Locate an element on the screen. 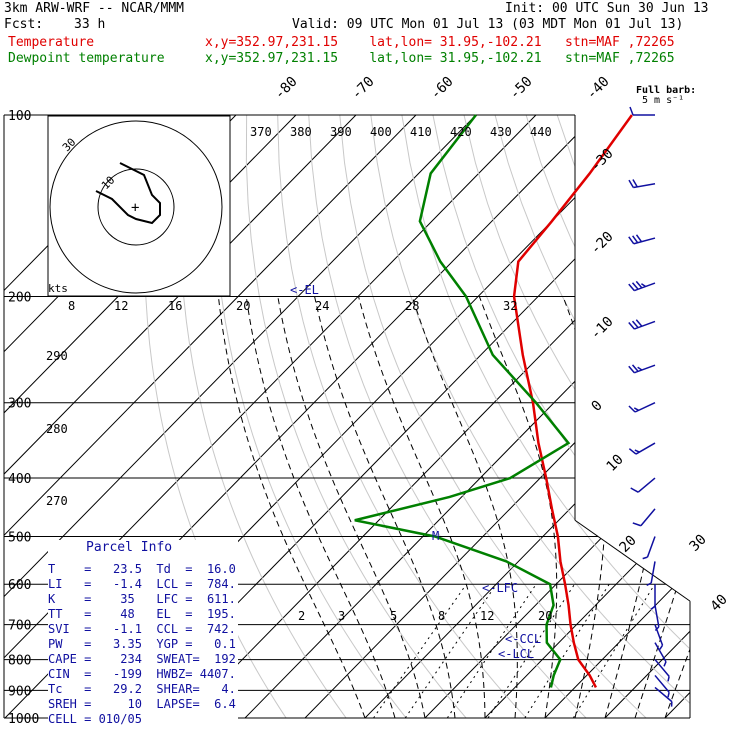  parcel-row: PW = 3.35 YGP = 0.1 is located at coordinates (142, 644).